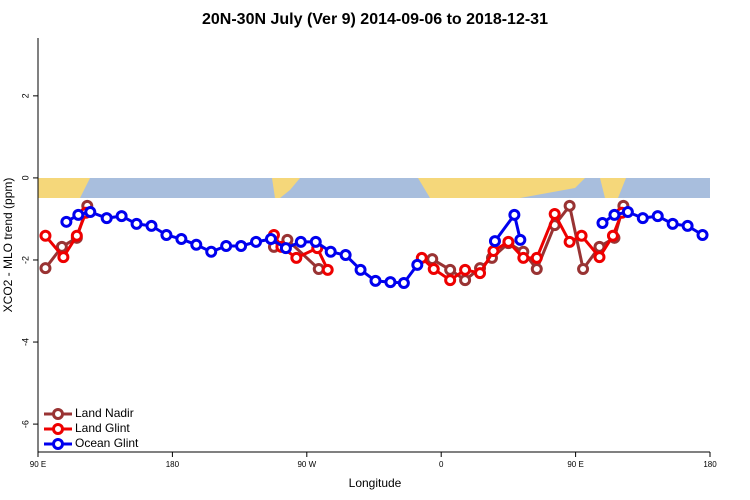 This screenshot has width=750, height=500. I want to click on legend-label: Ocean Glint, so click(107, 443).